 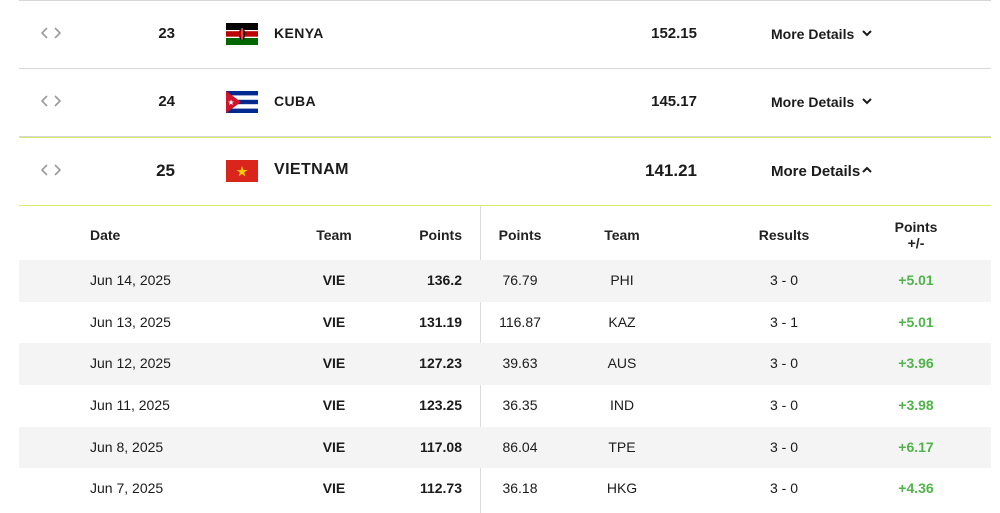 I want to click on header-points-diff-line2: +/-, so click(x=916, y=243).